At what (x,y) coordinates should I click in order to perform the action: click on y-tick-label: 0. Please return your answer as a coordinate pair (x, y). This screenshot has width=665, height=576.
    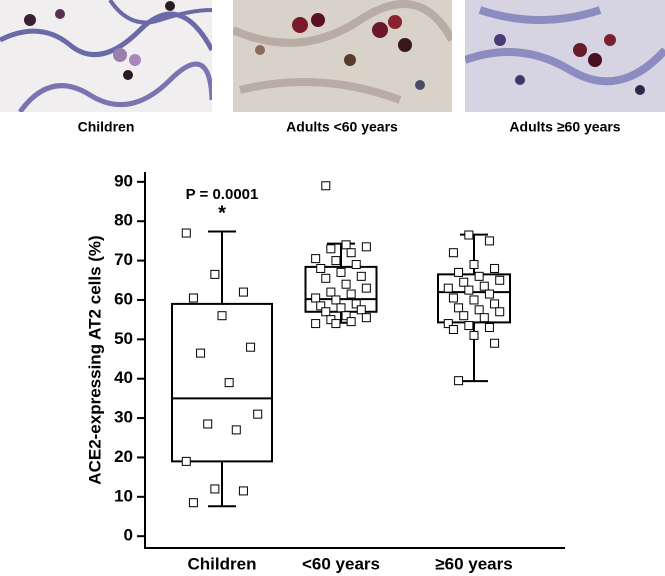
    Looking at the image, I should click on (128, 535).